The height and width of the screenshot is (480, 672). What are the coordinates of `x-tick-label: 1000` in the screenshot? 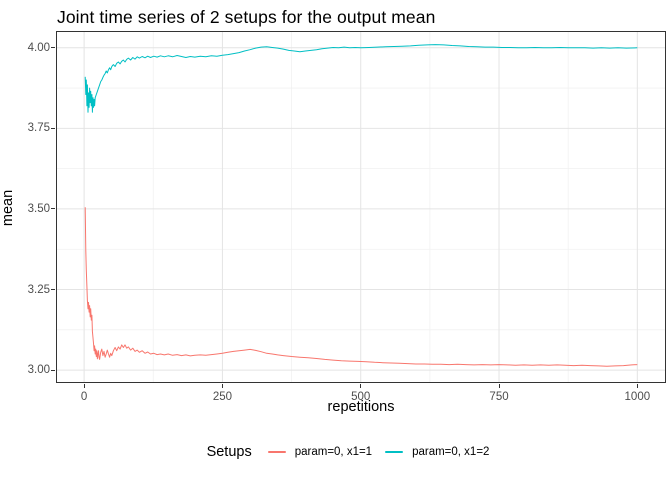 It's located at (637, 397).